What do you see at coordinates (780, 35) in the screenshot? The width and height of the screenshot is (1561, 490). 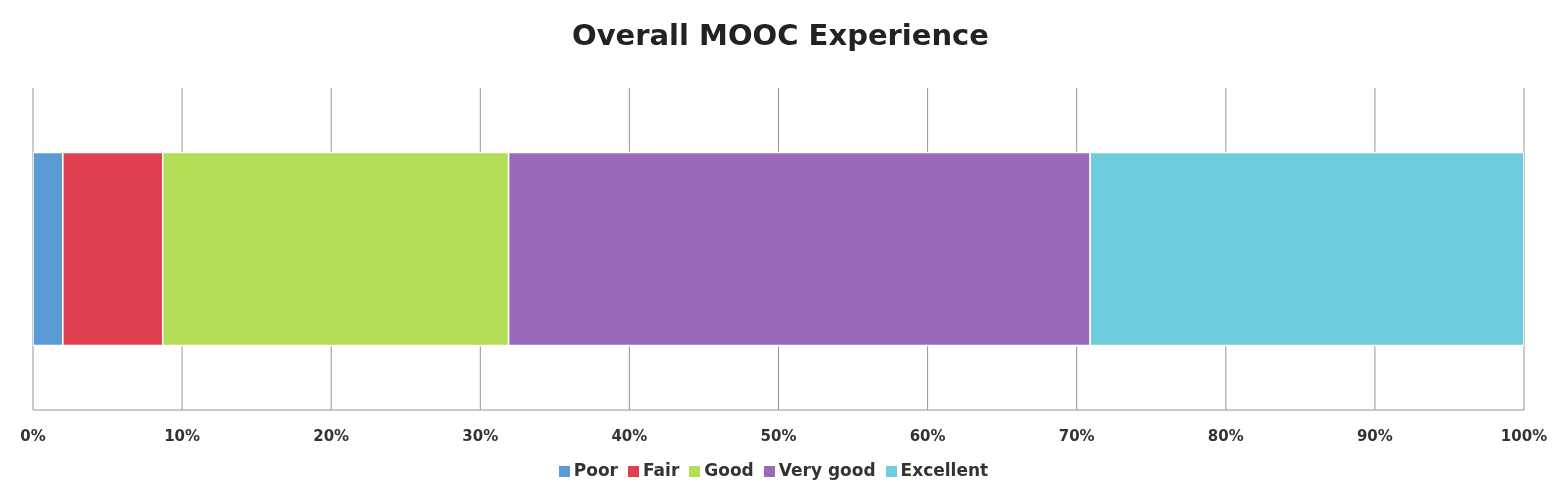 I see `chart-title: Overall MOOC Experience` at bounding box center [780, 35].